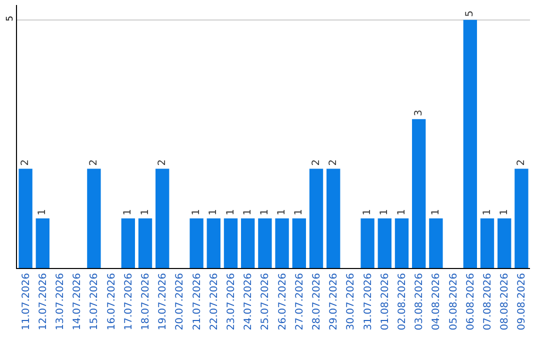  I want to click on x-tick-label: 03.08.2026, so click(420, 301).